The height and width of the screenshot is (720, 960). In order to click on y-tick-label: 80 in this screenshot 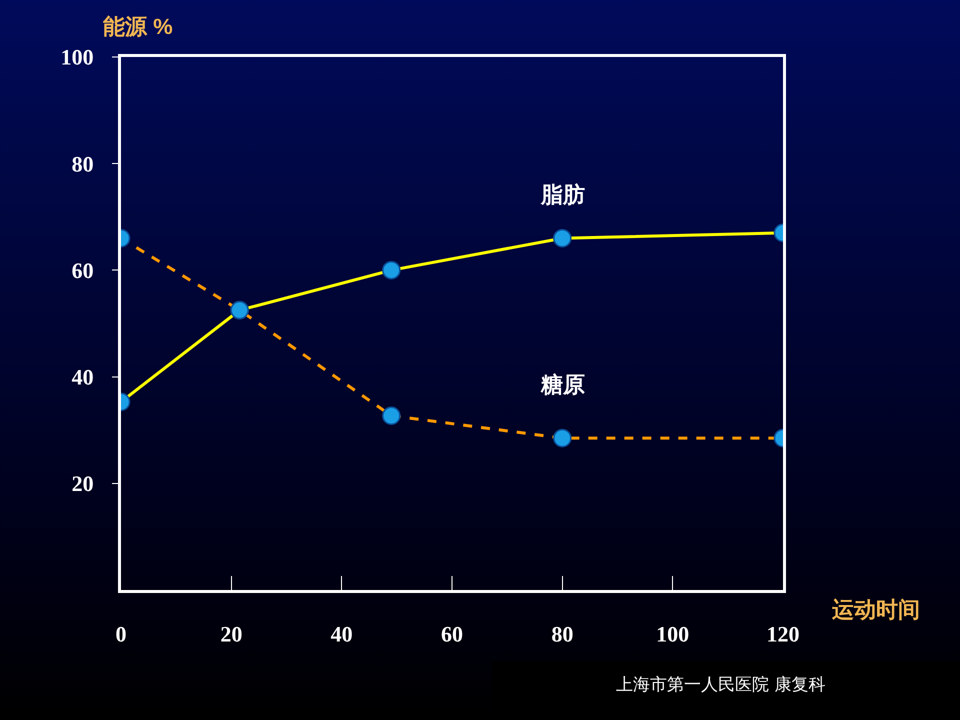, I will do `click(83, 163)`.